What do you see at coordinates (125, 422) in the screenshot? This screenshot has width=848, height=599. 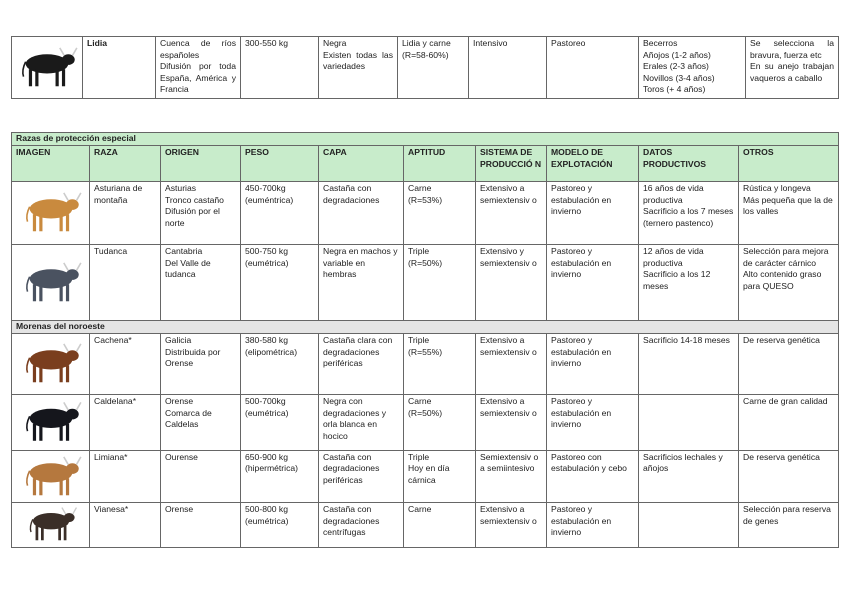 I see `raza-cell: Caldelana*` at bounding box center [125, 422].